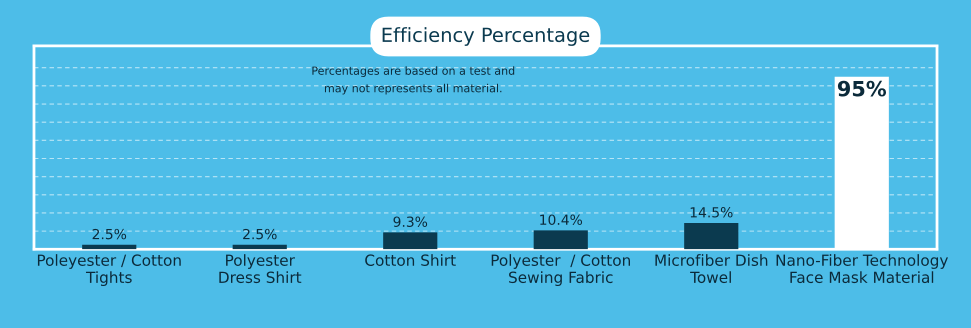 The image size is (971, 328). What do you see at coordinates (561, 270) in the screenshot?
I see `x-tick-label: Polyester / Cotton Sewing Fabric` at bounding box center [561, 270].